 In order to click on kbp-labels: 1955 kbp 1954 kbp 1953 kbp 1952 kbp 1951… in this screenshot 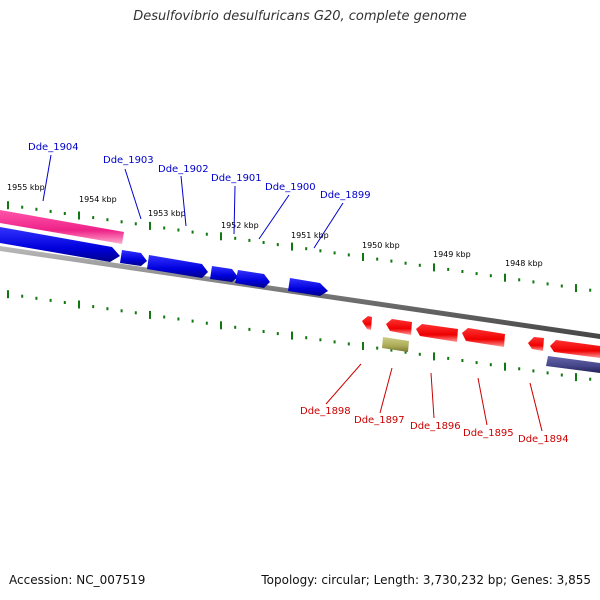, I will do `click(275, 225)`.